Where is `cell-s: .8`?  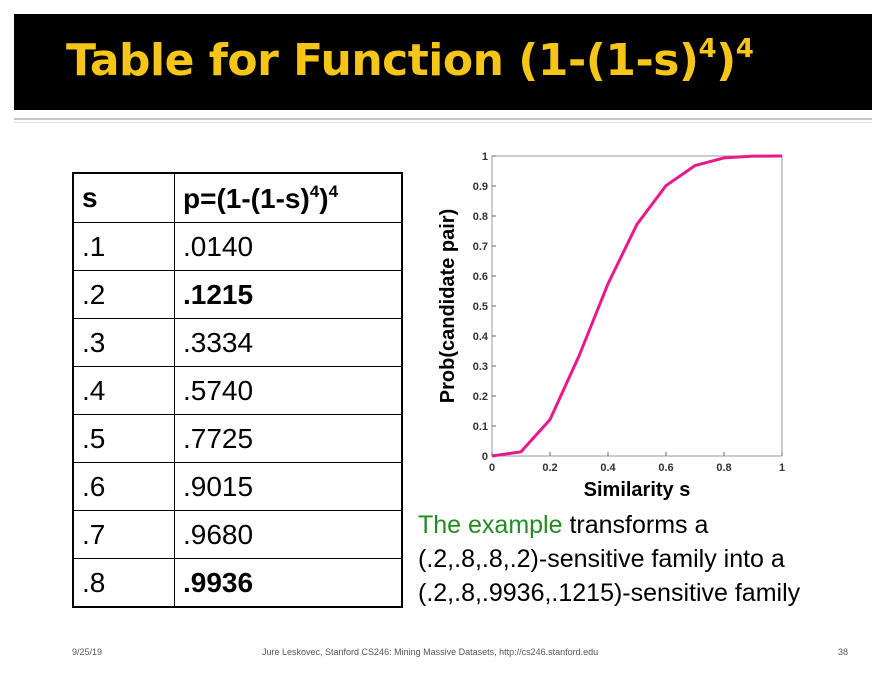
cell-s: .8 is located at coordinates (123, 583).